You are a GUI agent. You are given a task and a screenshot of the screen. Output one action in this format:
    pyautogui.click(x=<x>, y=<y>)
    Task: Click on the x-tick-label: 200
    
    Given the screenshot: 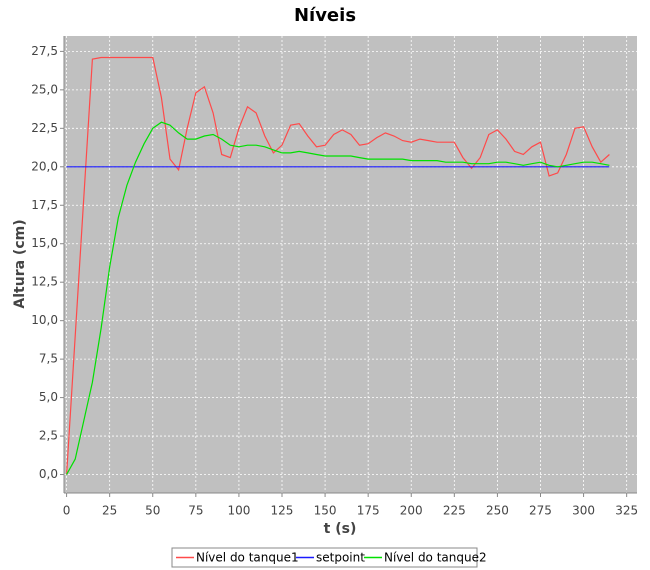 What is the action you would take?
    pyautogui.click(x=411, y=511)
    